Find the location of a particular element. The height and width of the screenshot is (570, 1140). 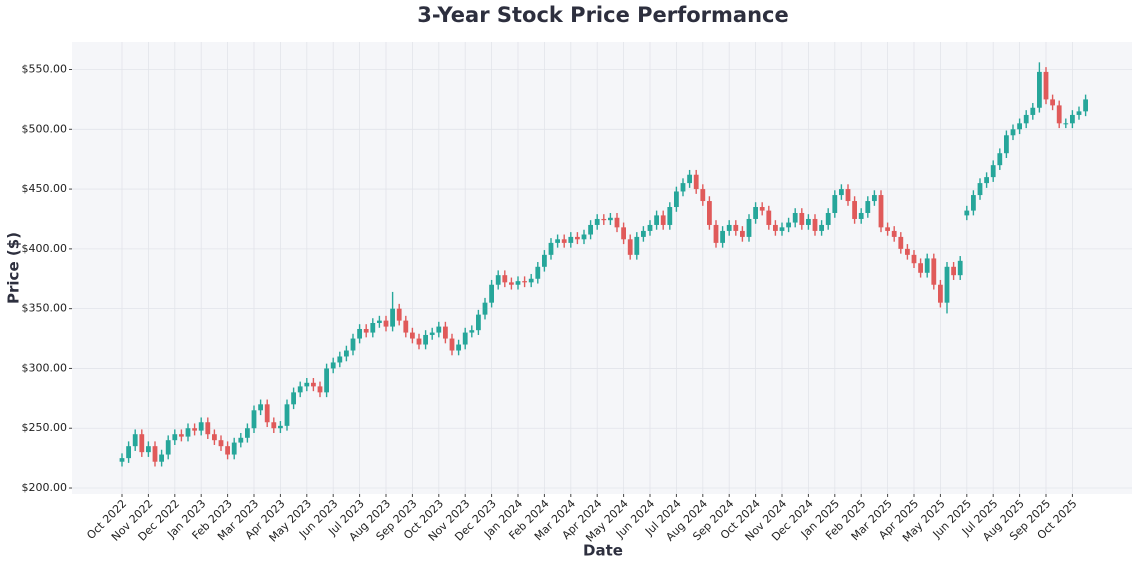

y-tick-label: $500.00 is located at coordinates (45, 128).